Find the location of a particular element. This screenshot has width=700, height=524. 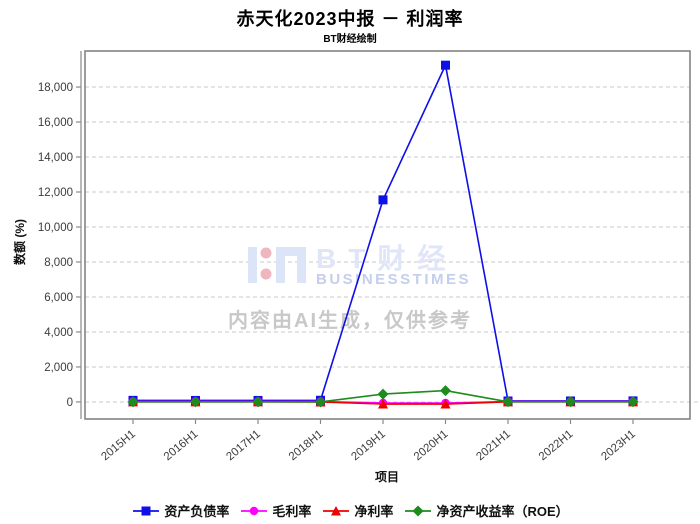

y-axis-label: 数额 (%) is located at coordinates (19, 242).